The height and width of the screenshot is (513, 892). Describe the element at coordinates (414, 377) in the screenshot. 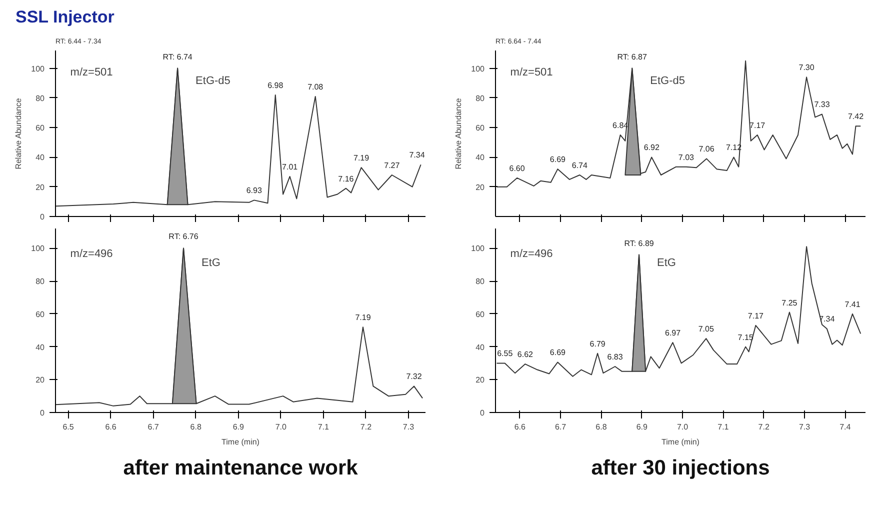

I see `annotation: 7.32` at that location.